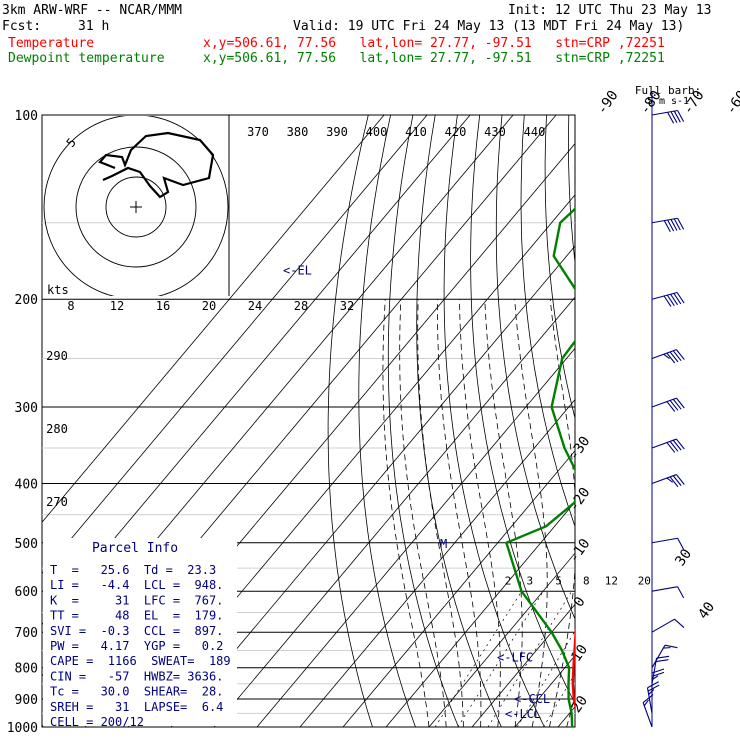  What do you see at coordinates (580, 500) in the screenshot?
I see `isotherm-label: -20` at bounding box center [580, 500].